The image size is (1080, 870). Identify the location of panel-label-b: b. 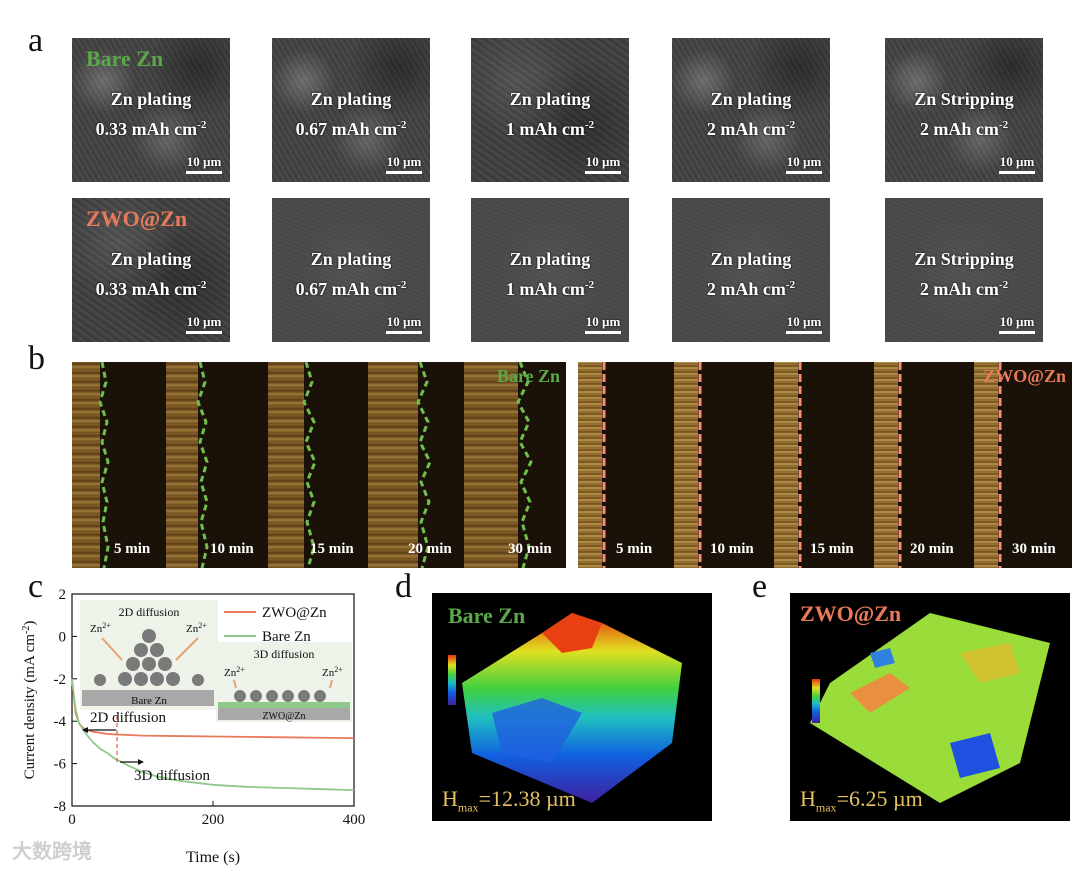
(36, 358).